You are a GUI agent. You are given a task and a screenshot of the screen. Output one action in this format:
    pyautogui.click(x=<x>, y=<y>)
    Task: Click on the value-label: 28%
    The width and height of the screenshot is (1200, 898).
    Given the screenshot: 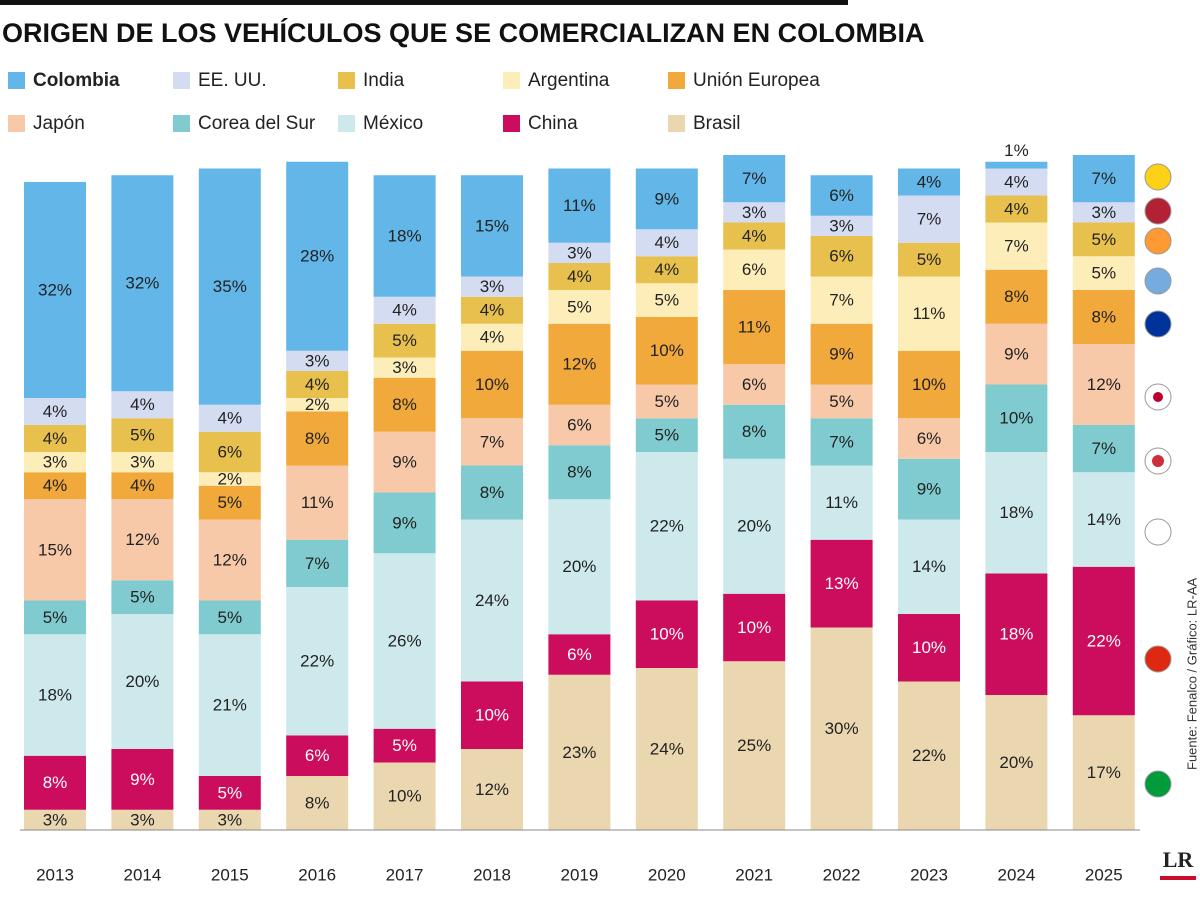 What is the action you would take?
    pyautogui.click(x=317, y=256)
    